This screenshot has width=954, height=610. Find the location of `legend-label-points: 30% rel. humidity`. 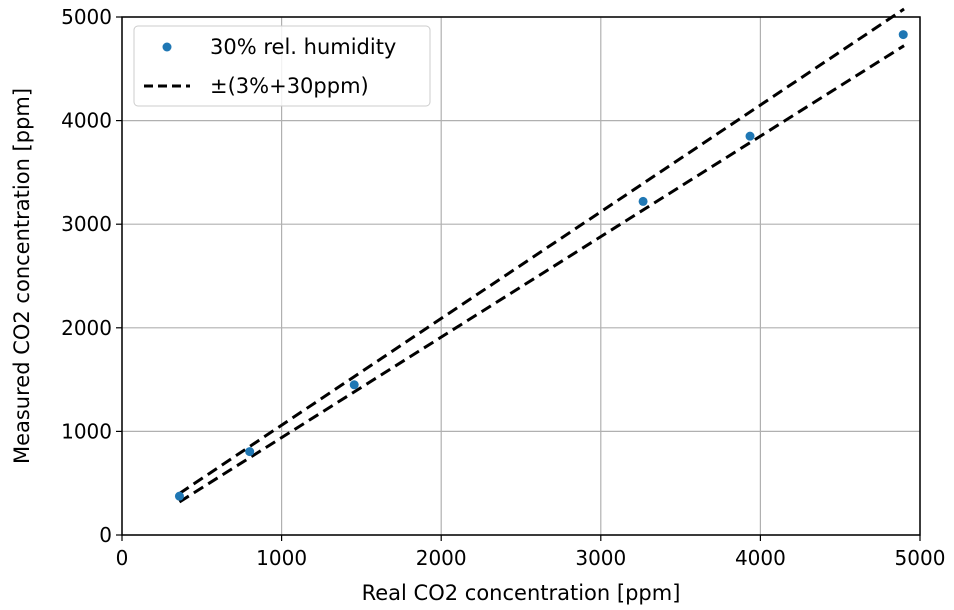

legend-label-points: 30% rel. humidity is located at coordinates (303, 47).